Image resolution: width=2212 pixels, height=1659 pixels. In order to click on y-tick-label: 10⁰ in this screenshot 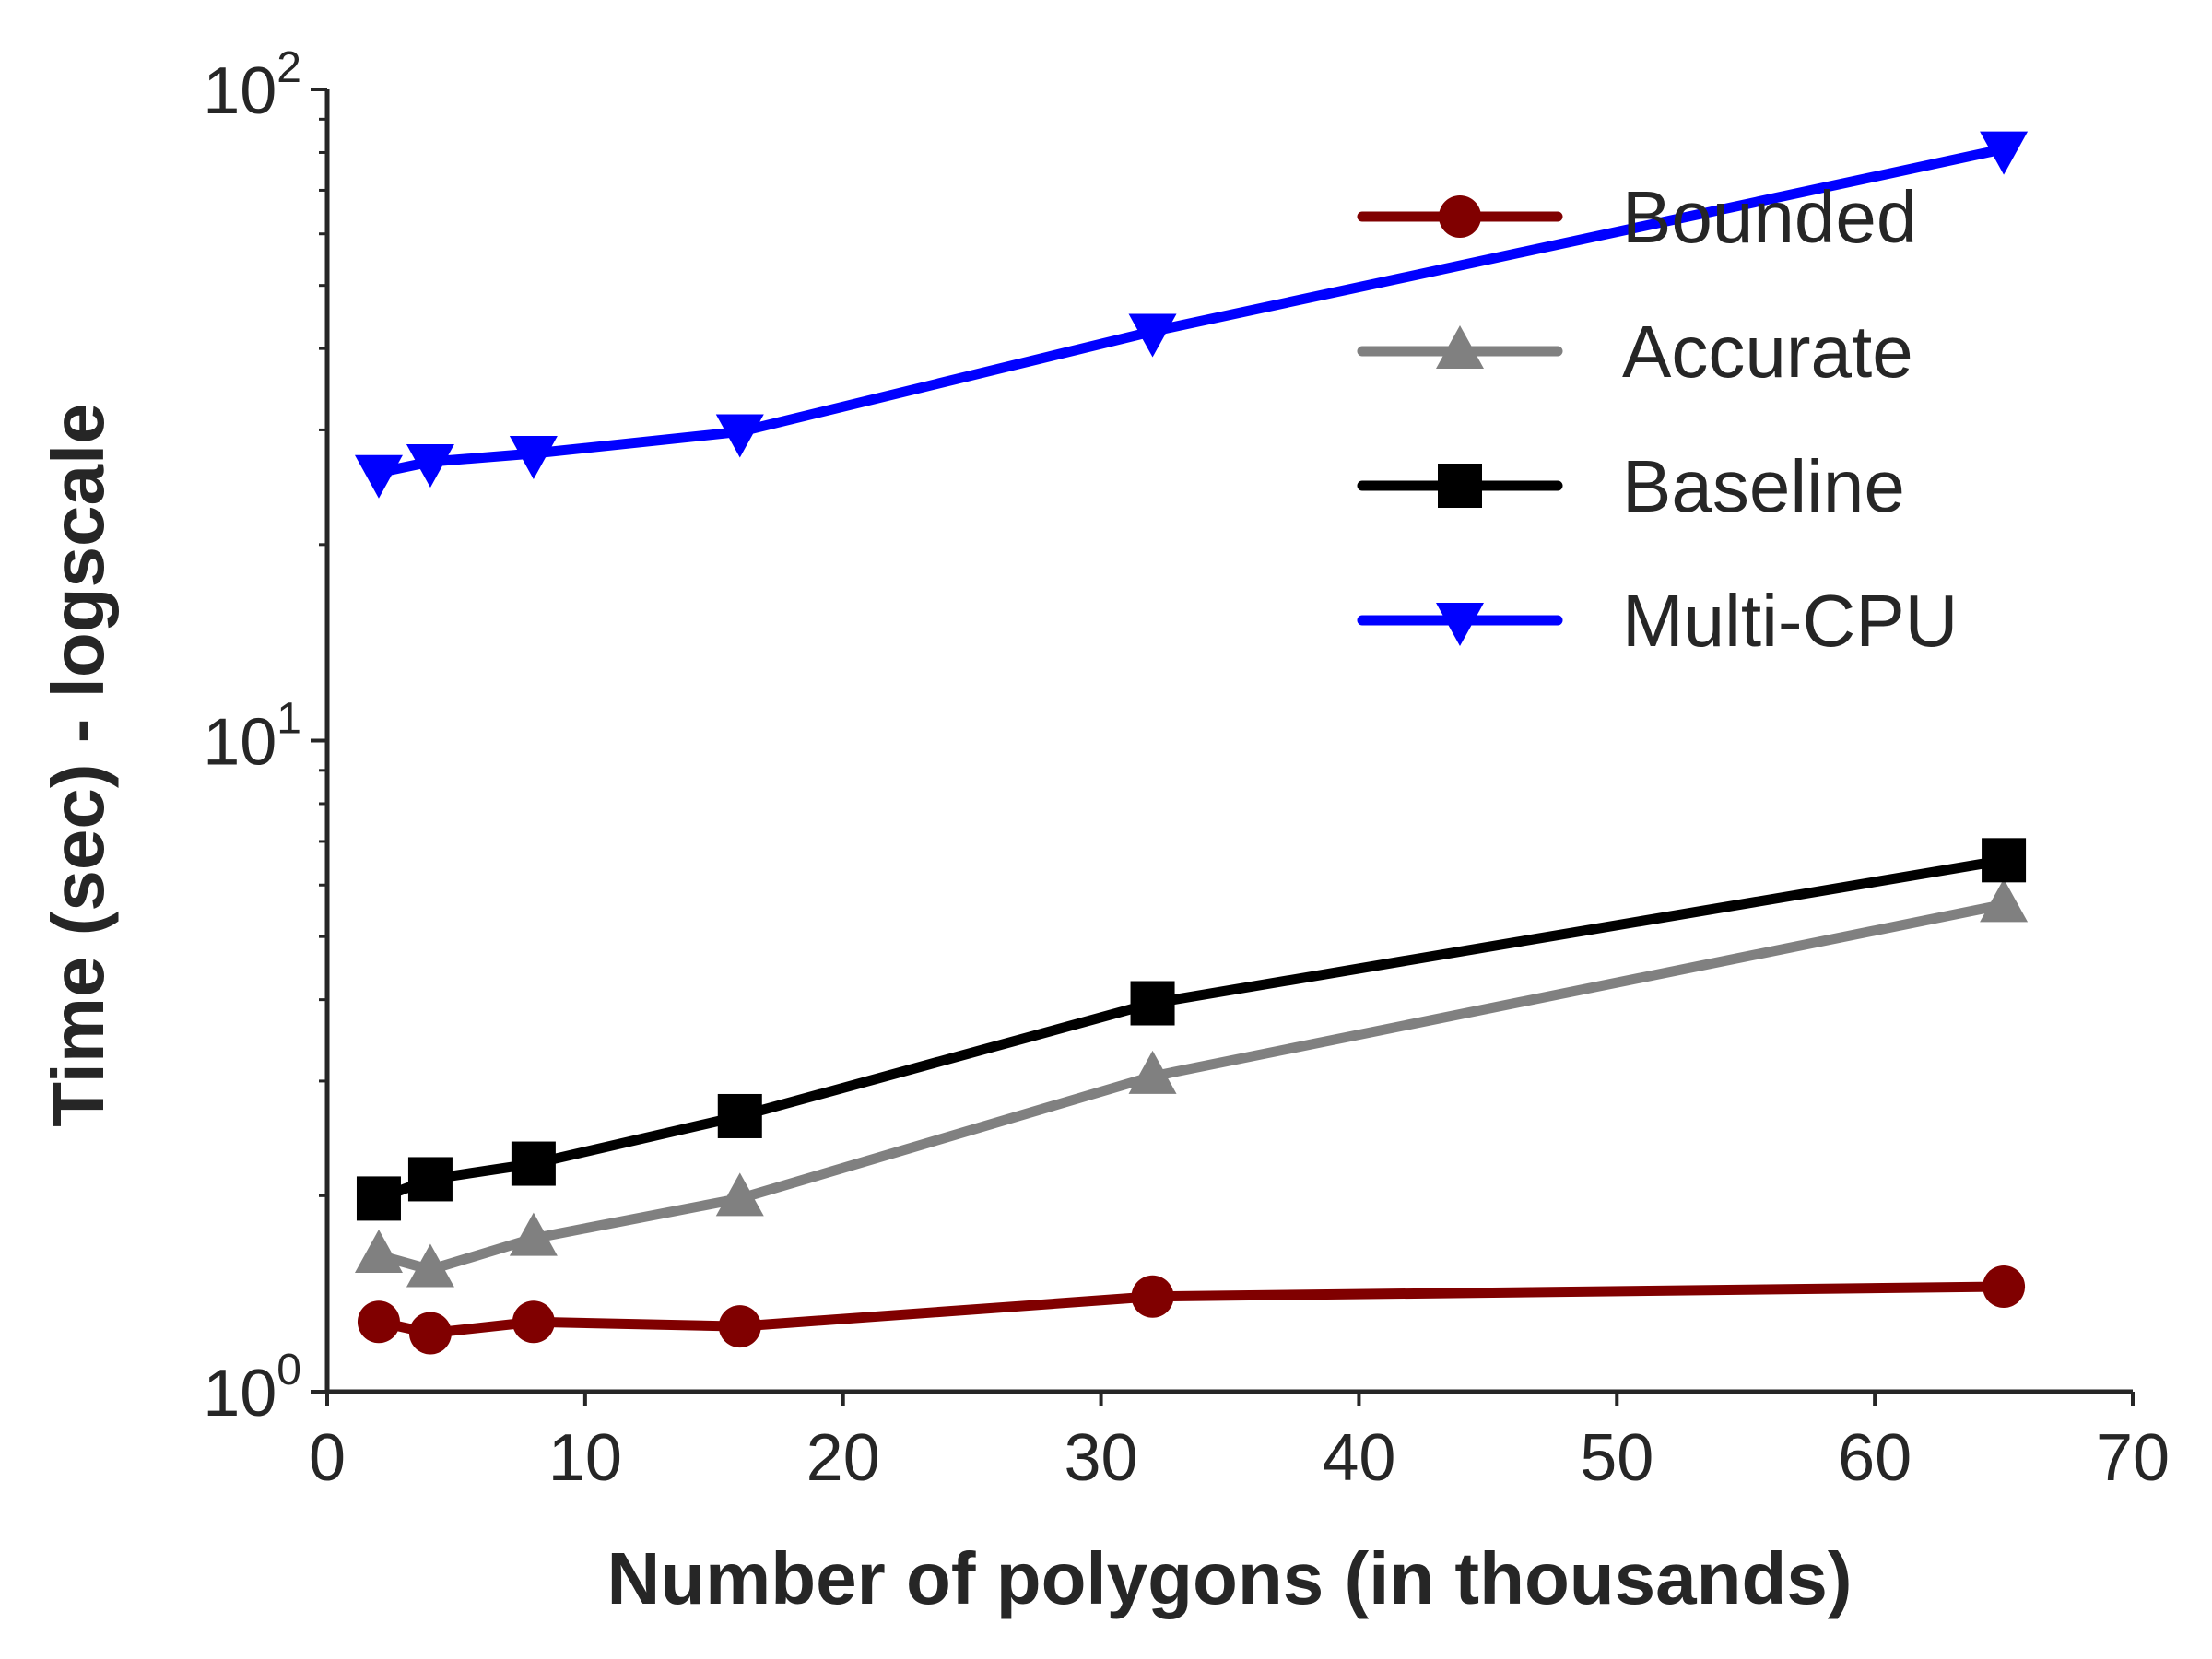, I will do `click(252, 1388)`.